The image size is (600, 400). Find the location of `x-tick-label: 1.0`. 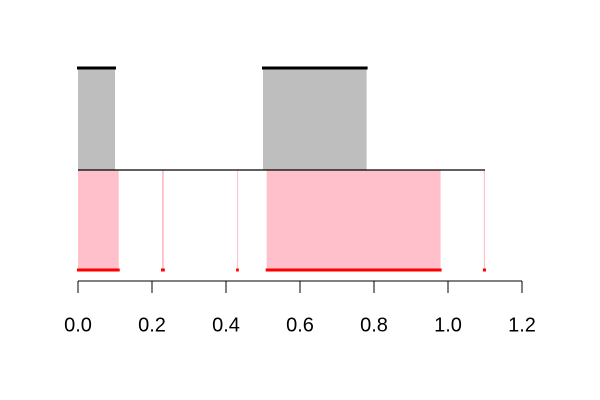

x-tick-label: 1.0 is located at coordinates (448, 325).